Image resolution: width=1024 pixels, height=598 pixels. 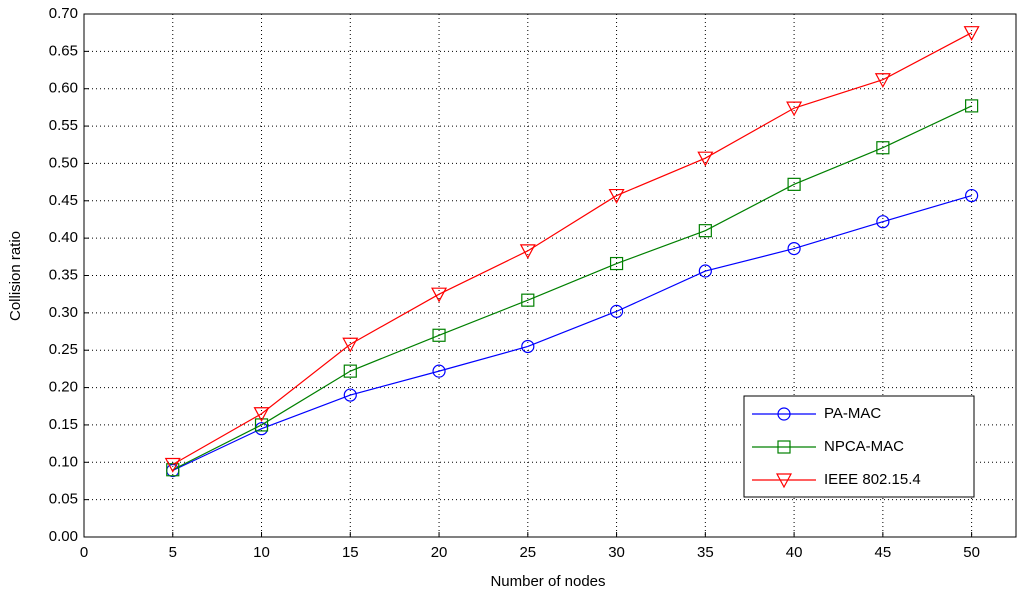 I want to click on y-axis-label: Collision ratio, so click(x=15, y=276).